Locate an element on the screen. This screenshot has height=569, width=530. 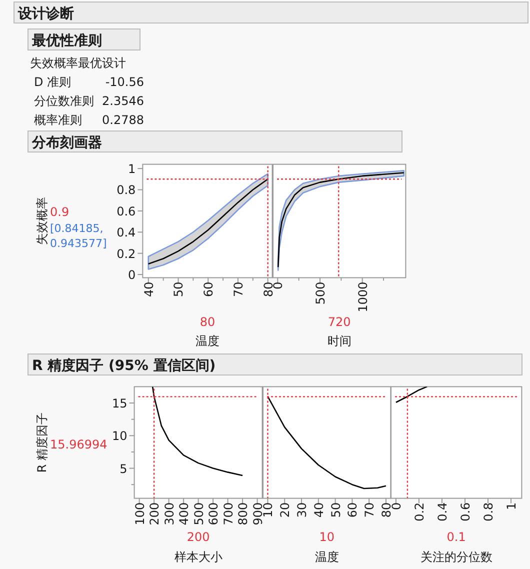
chart-title: R 精度因子 (95% 置信区间) is located at coordinates (124, 365).